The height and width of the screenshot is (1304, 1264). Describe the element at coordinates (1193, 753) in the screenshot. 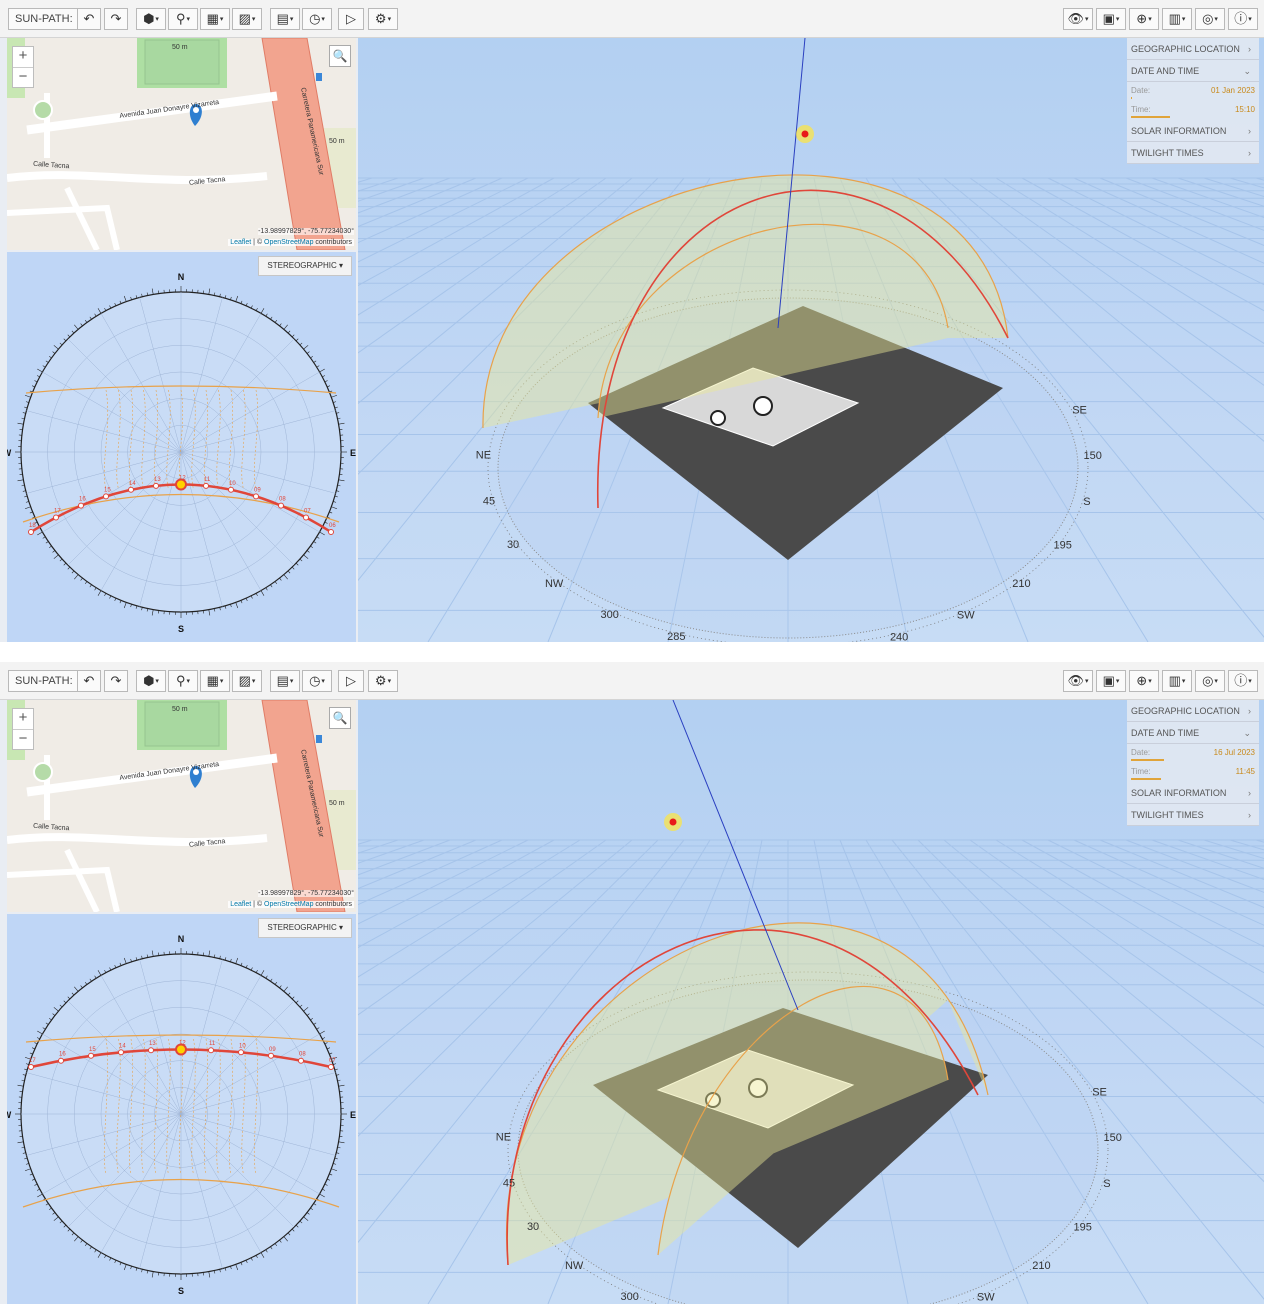

I see `date-slider: Date: 16 Jul 2023` at that location.